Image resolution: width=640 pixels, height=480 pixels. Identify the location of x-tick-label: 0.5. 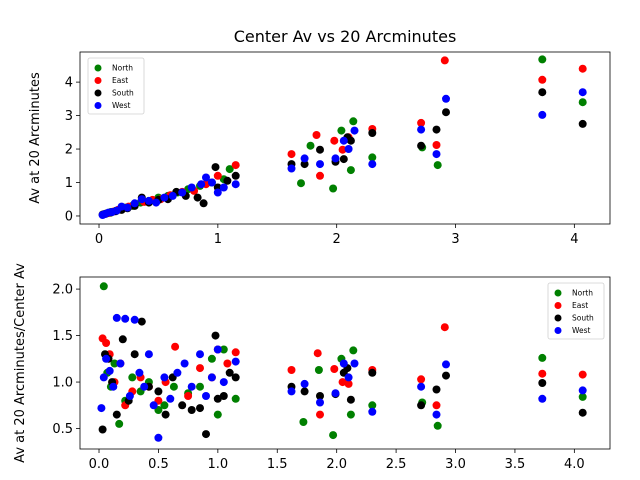
(158, 464).